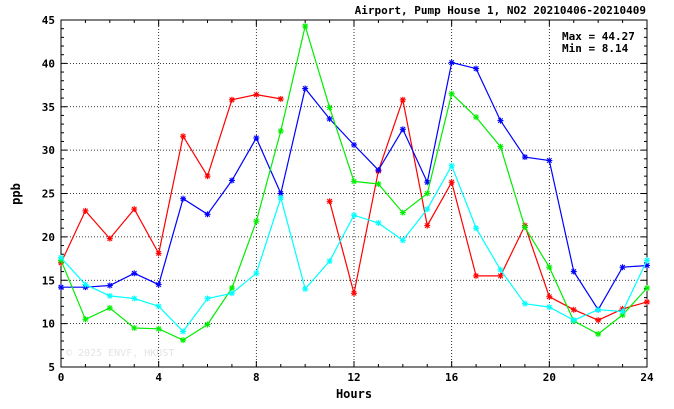 This screenshot has height=409, width=674. I want to click on y-tick-label: 40, so click(48, 63).